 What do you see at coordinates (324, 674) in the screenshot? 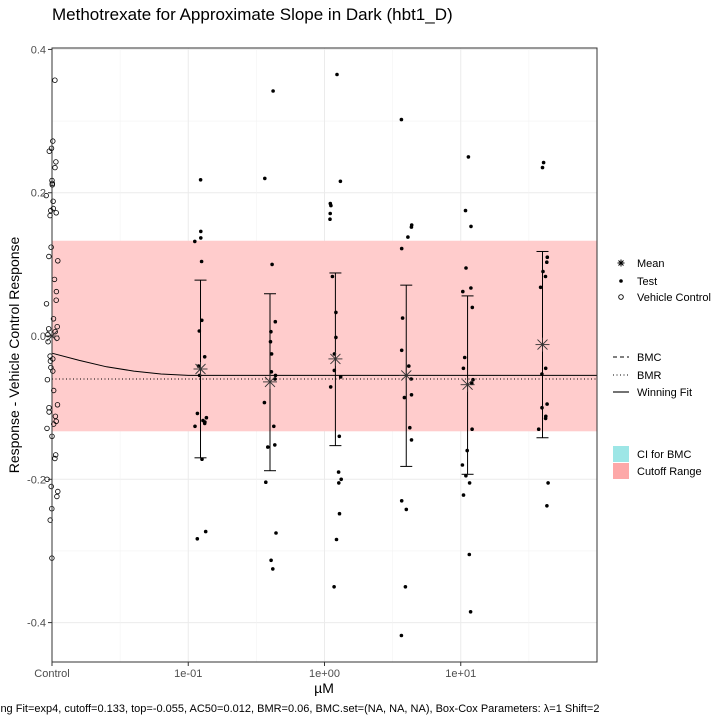
I see `x-tick-label: 1e+00` at bounding box center [324, 674].